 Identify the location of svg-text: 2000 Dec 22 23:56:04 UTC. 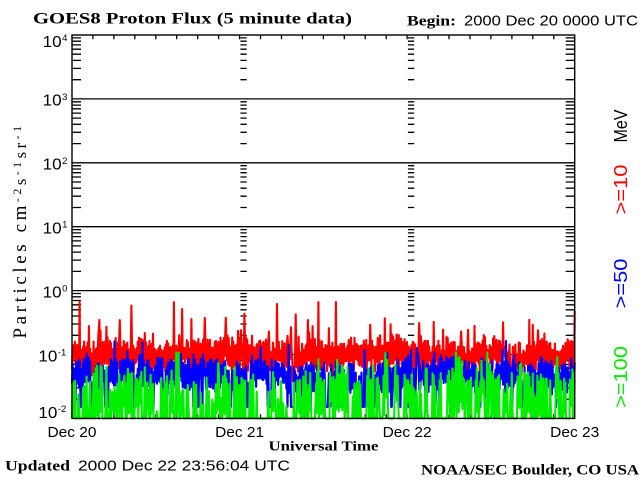
(184, 466).